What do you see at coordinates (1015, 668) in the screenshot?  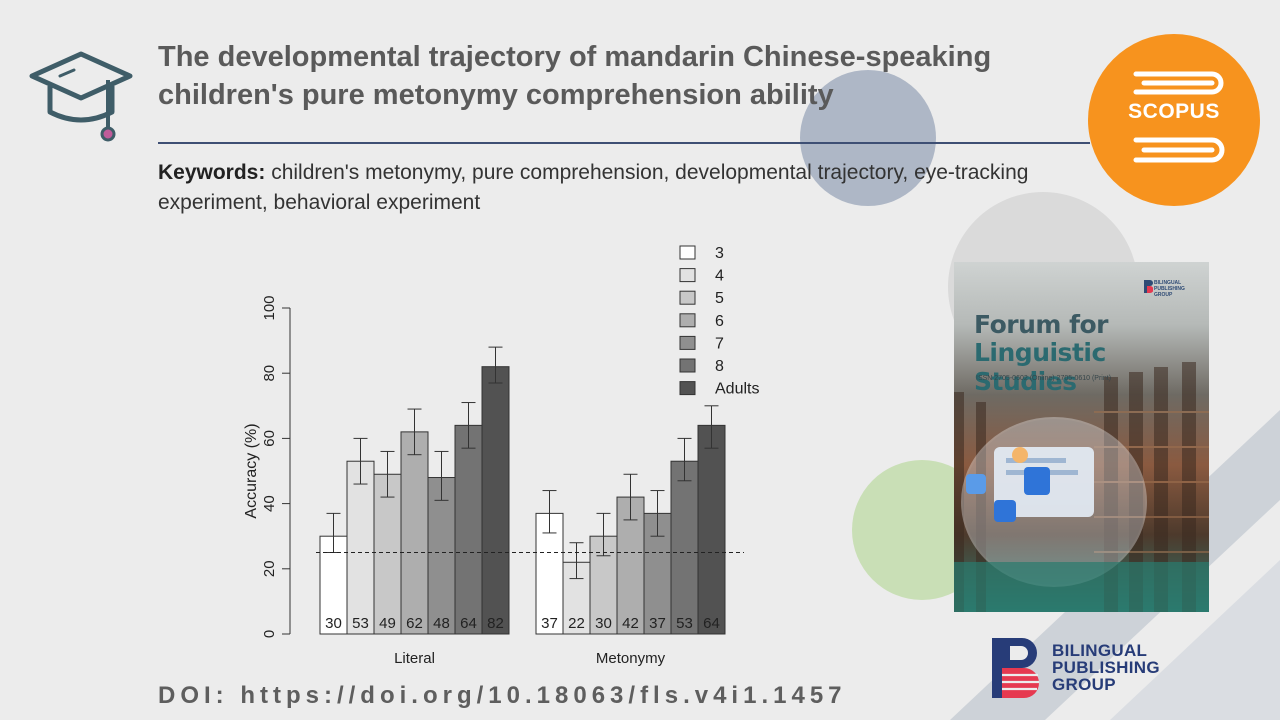 I see `bpg-logo-icon` at bounding box center [1015, 668].